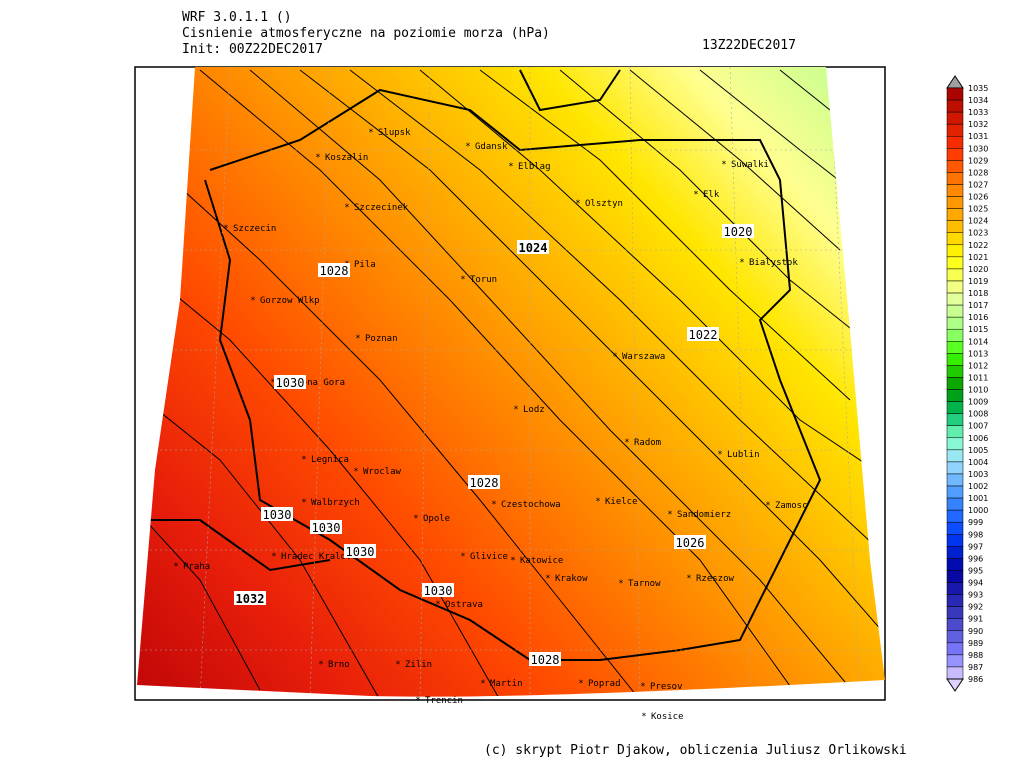 Image resolution: width=1024 pixels, height=772 pixels. I want to click on city-name: Szczecinek, so click(381, 208).